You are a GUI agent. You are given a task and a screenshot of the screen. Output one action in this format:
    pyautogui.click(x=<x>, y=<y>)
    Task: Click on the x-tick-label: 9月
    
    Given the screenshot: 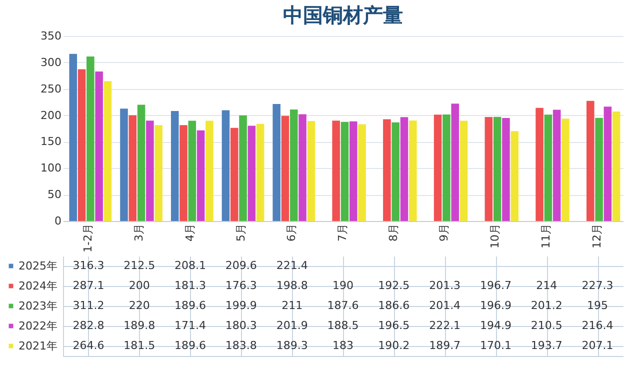 What is the action you would take?
    pyautogui.click(x=444, y=233)
    